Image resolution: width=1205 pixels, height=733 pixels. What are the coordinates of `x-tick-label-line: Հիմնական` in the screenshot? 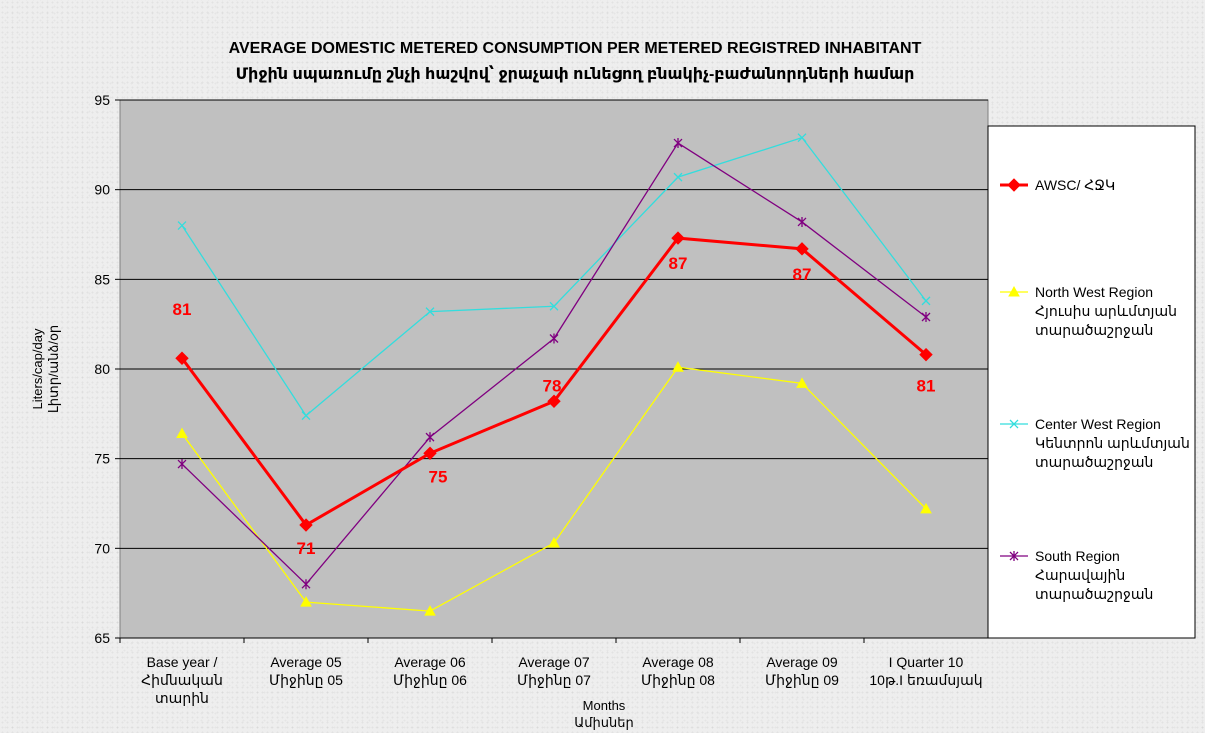 It's located at (182, 680).